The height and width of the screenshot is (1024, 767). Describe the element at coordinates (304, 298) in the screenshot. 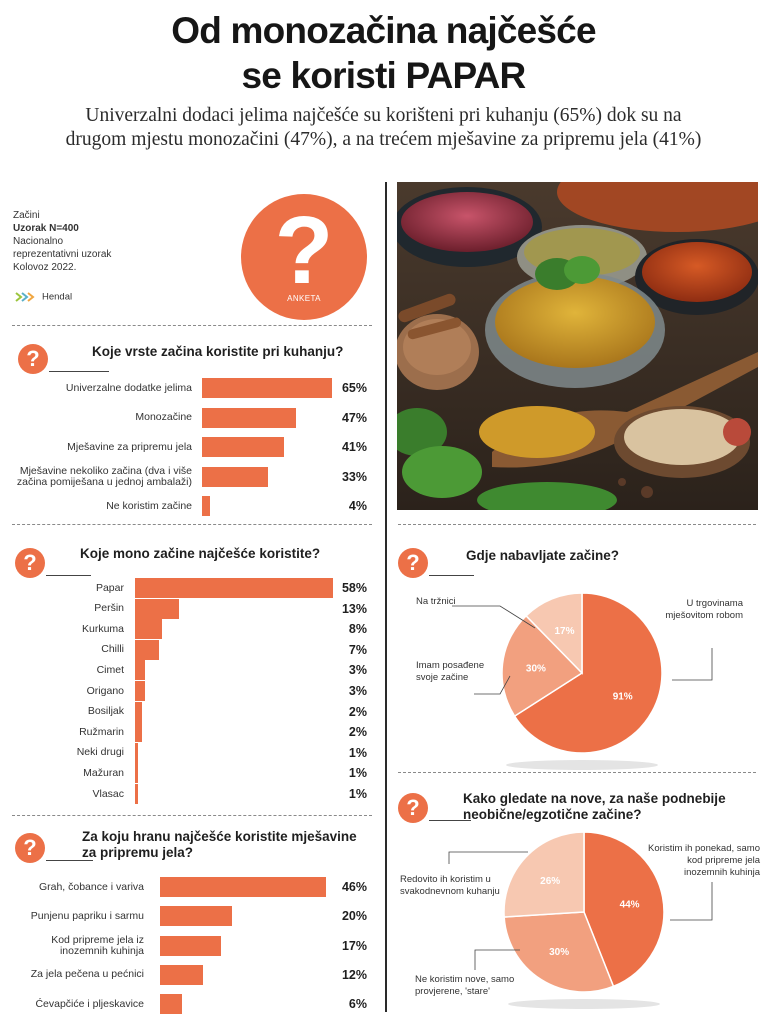

I see `survey-badge-label: ANKETA` at that location.